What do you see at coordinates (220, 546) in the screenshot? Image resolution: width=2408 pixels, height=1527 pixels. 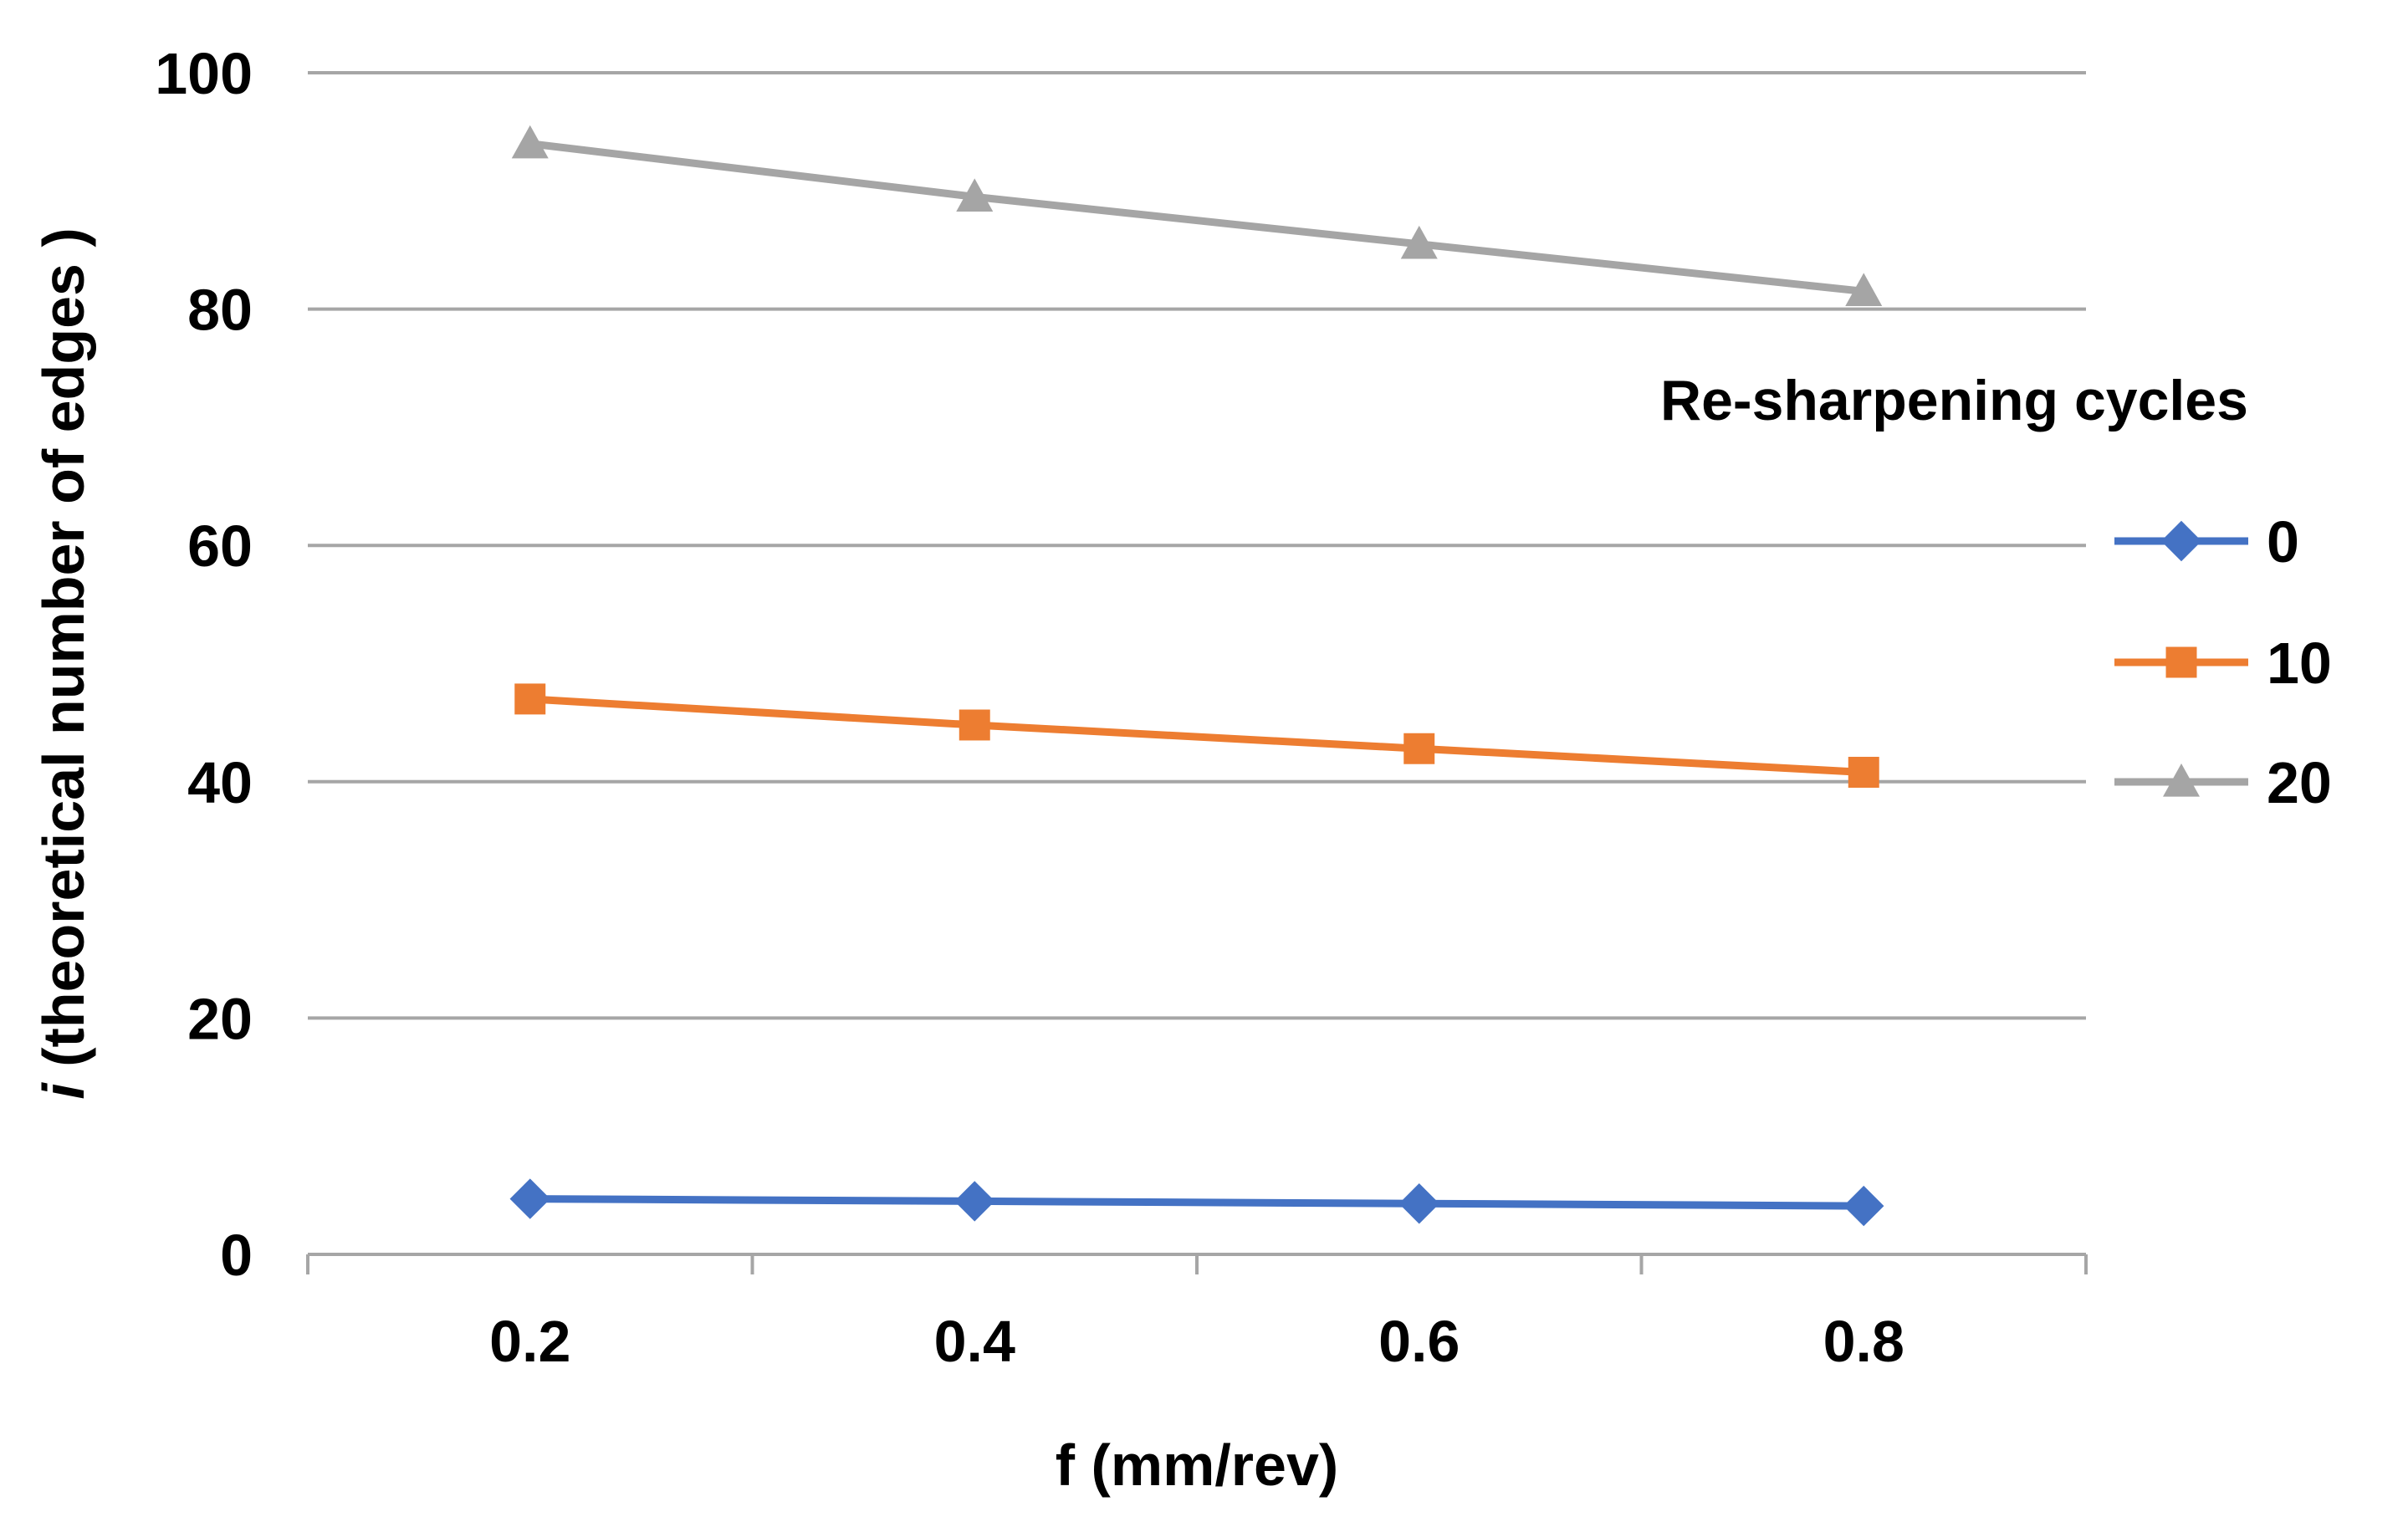 I see `y-tick-label: 60` at bounding box center [220, 546].